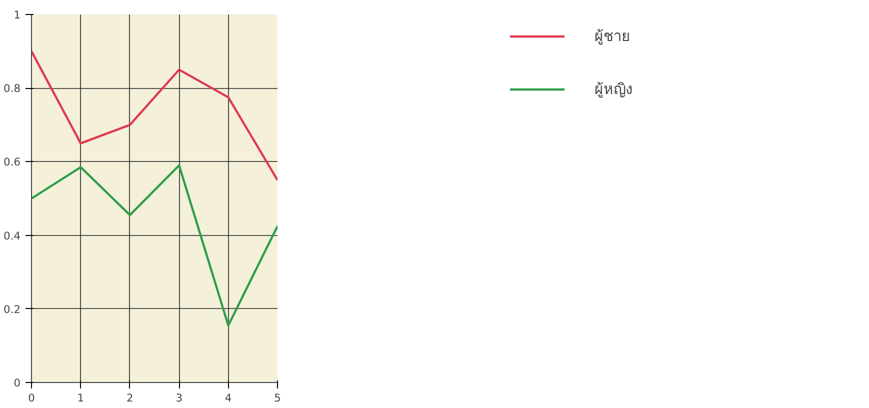 The height and width of the screenshot is (408, 869). I want to click on x-tick-label: 1, so click(80, 398).